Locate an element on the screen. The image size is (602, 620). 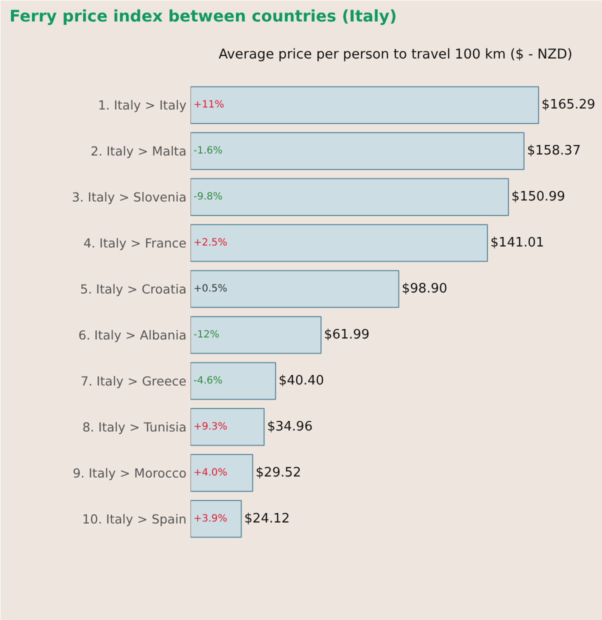
data-label: $40.40 is located at coordinates (301, 380).